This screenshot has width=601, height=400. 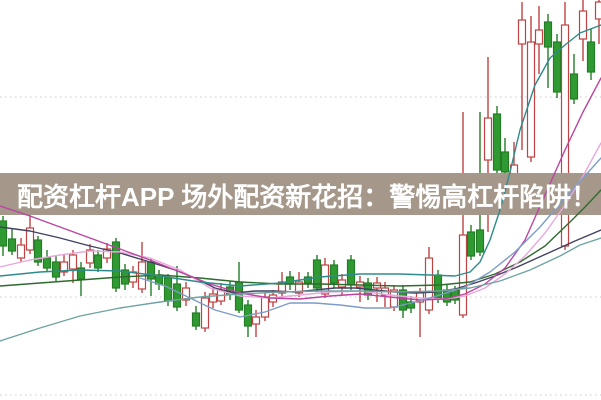 I want to click on headline-text: 配资杠杆APP 场外配资新花招：警惕高杠杆陷阱！, so click(x=307, y=197).